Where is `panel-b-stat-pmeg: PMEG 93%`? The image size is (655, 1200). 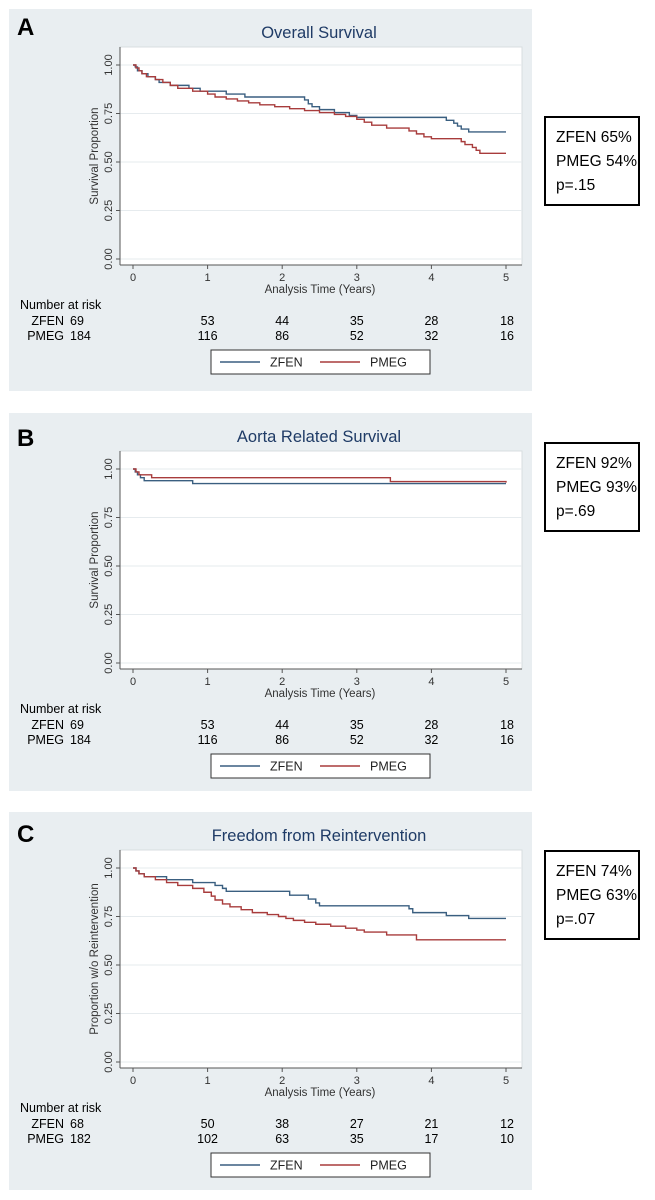
panel-b-stat-pmeg: PMEG 93% is located at coordinates (596, 487).